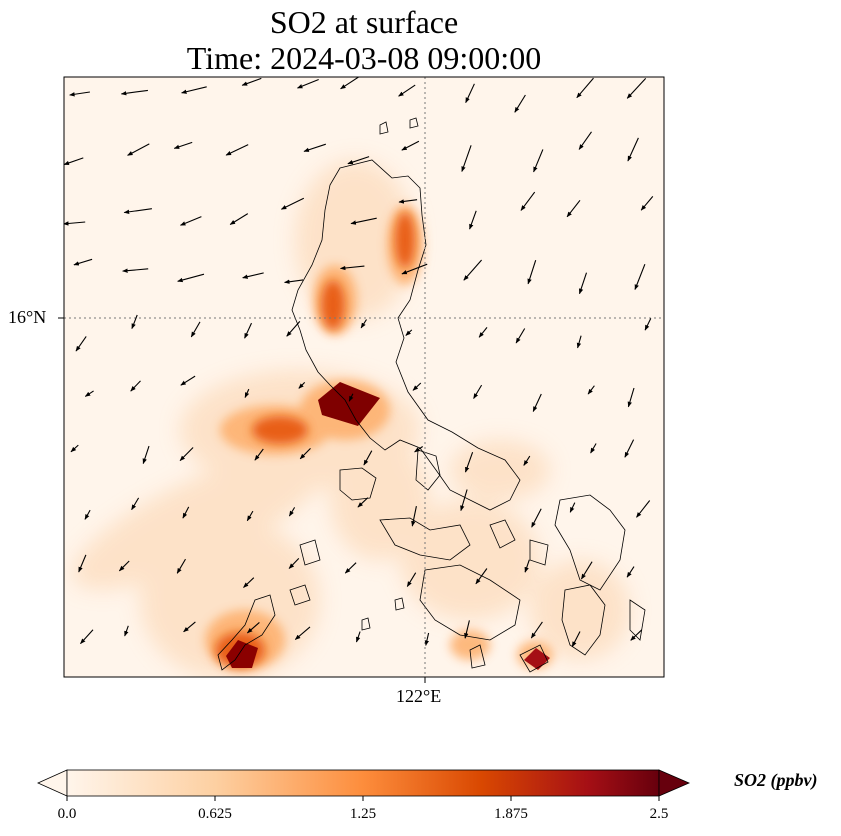 The image size is (841, 836). Describe the element at coordinates (364, 22) in the screenshot. I see `title-line-1: SO2 at surface` at that location.